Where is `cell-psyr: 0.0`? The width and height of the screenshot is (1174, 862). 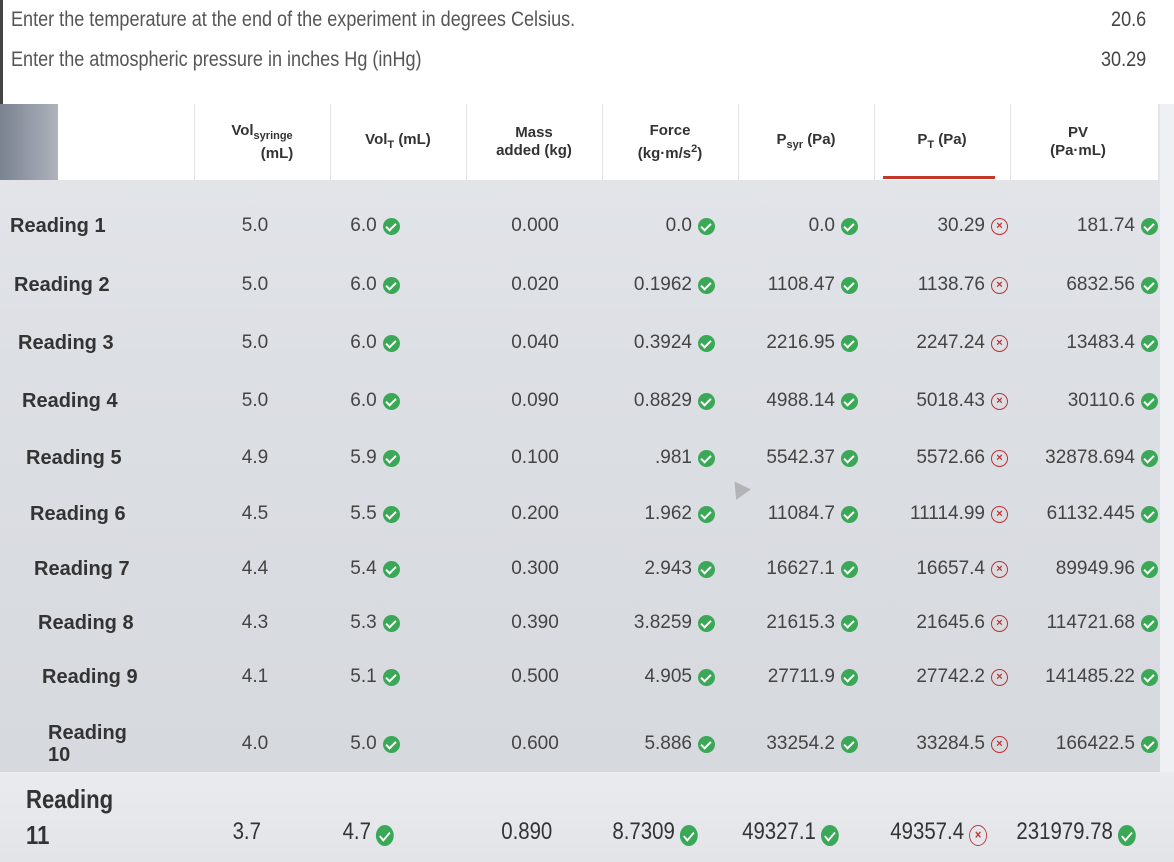
cell-psyr: 0.0 is located at coordinates (794, 226).